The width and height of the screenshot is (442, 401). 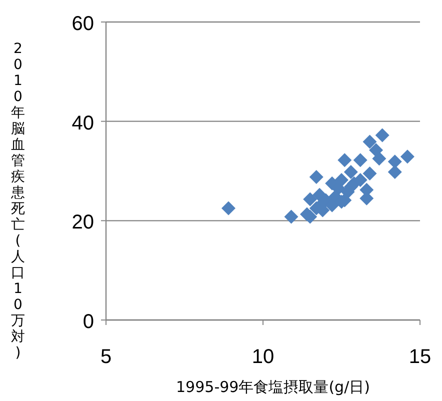 What do you see at coordinates (273, 387) in the screenshot?
I see `x-axis-title: 1995-99年食塩摂取量(g/日)` at bounding box center [273, 387].